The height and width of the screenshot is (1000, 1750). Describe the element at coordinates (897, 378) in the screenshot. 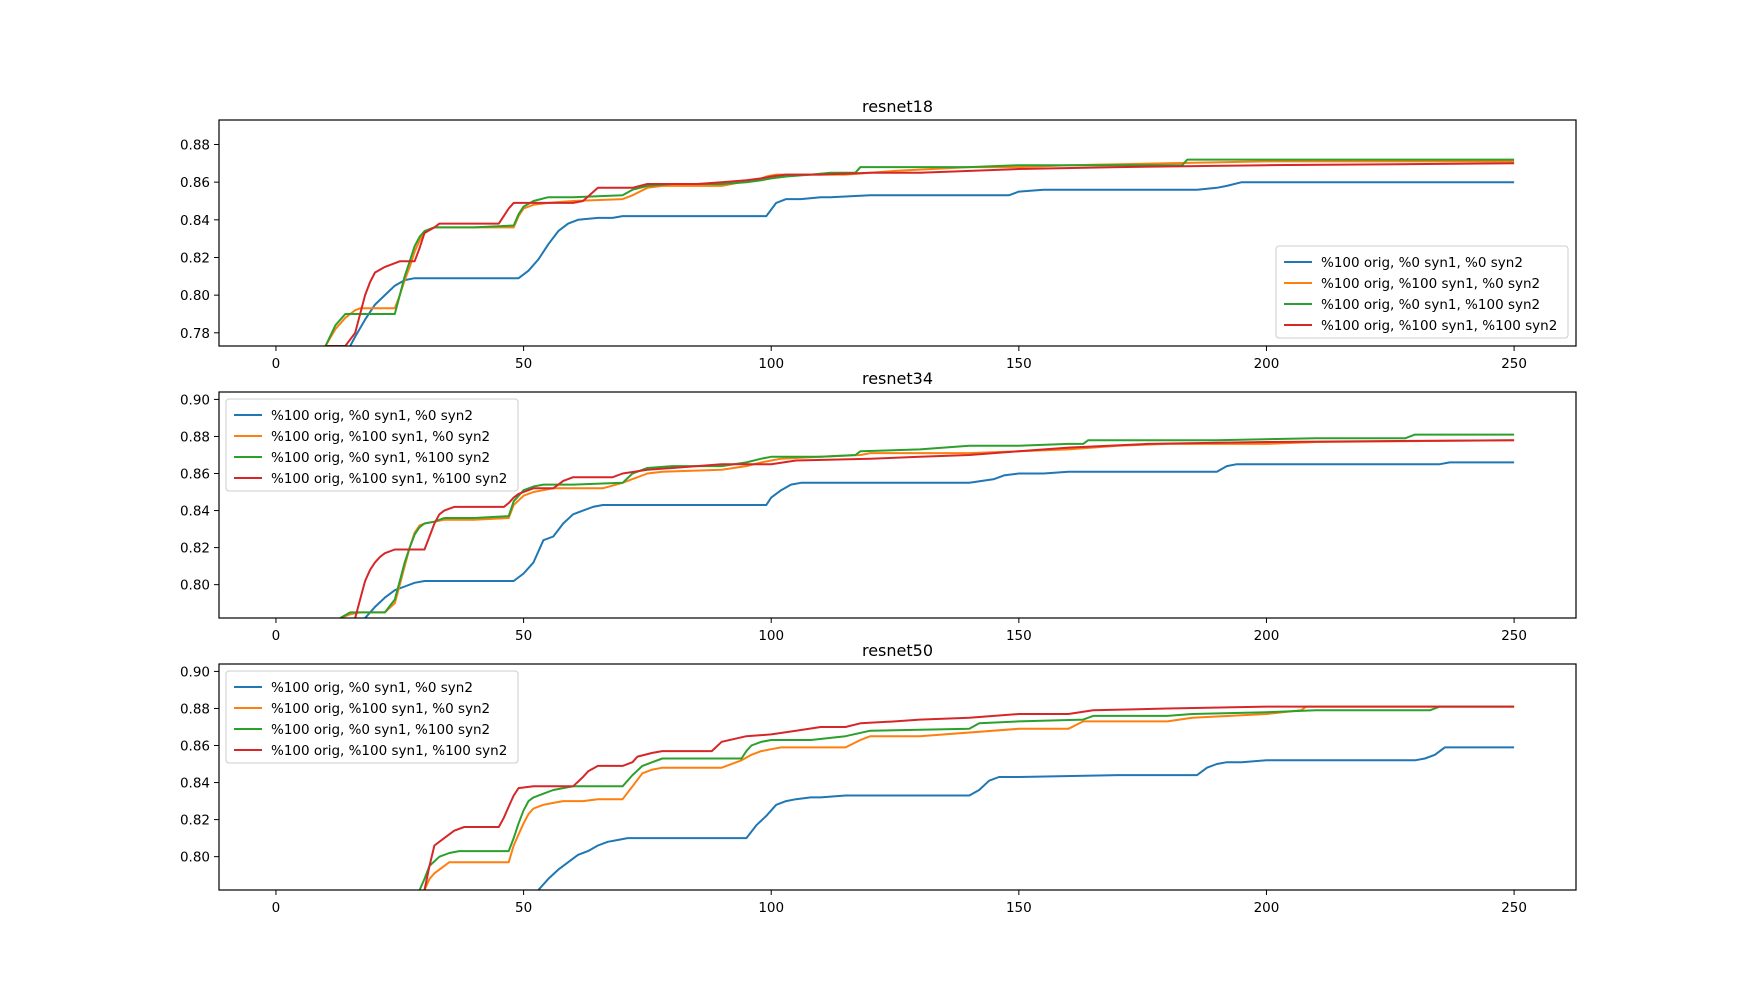

I see `subplot-title: resnet34` at that location.